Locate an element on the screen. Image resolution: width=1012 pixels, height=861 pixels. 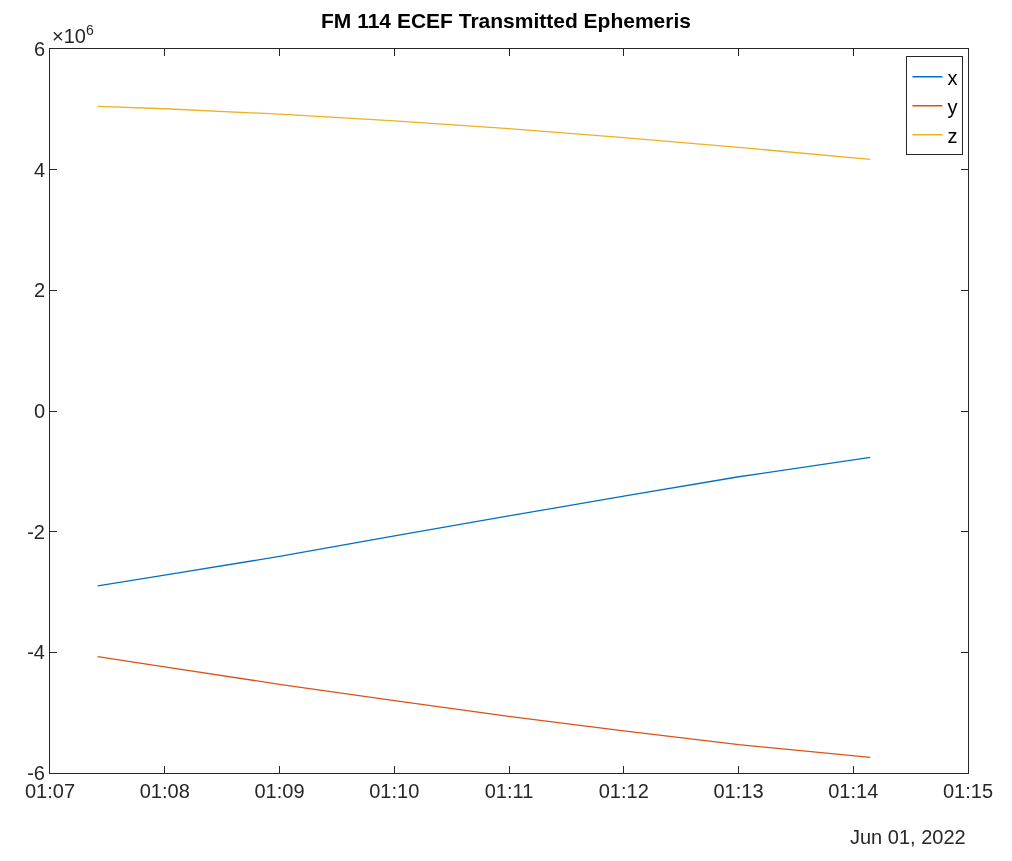
x-tick-label: 01:08 is located at coordinates (164, 791).